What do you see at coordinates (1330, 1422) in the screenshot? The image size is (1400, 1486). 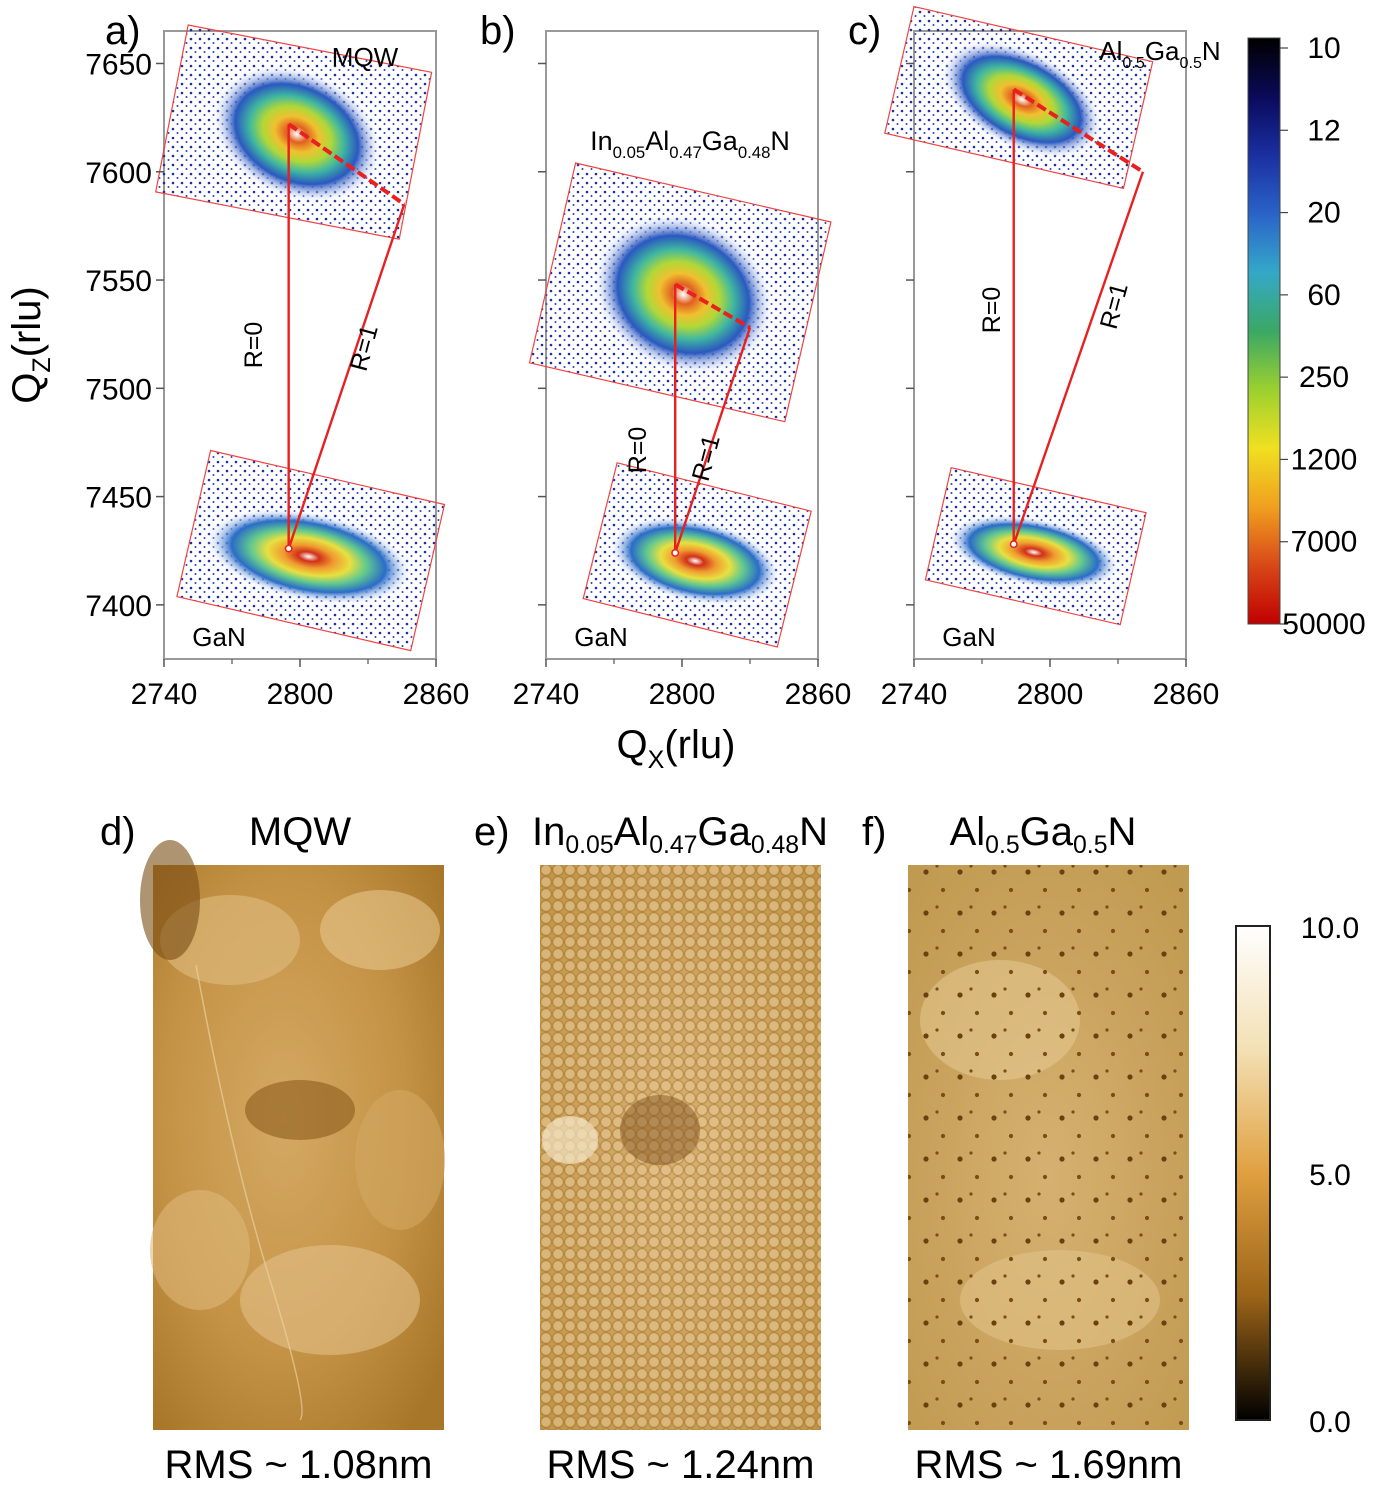 I see `afm-colorbar-label: 0.0` at bounding box center [1330, 1422].